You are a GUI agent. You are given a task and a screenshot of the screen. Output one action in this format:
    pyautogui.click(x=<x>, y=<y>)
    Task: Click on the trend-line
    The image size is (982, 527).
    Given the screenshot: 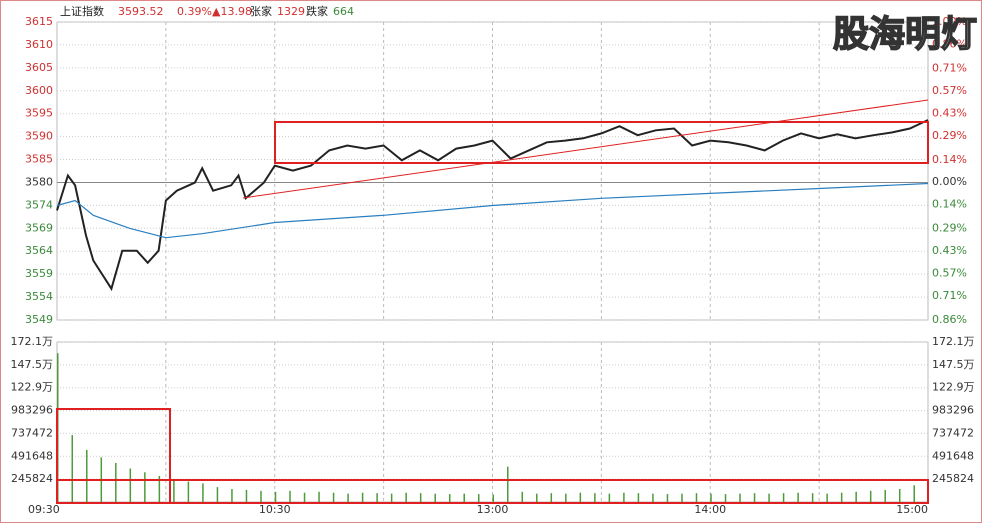 What is the action you would take?
    pyautogui.click(x=585, y=149)
    